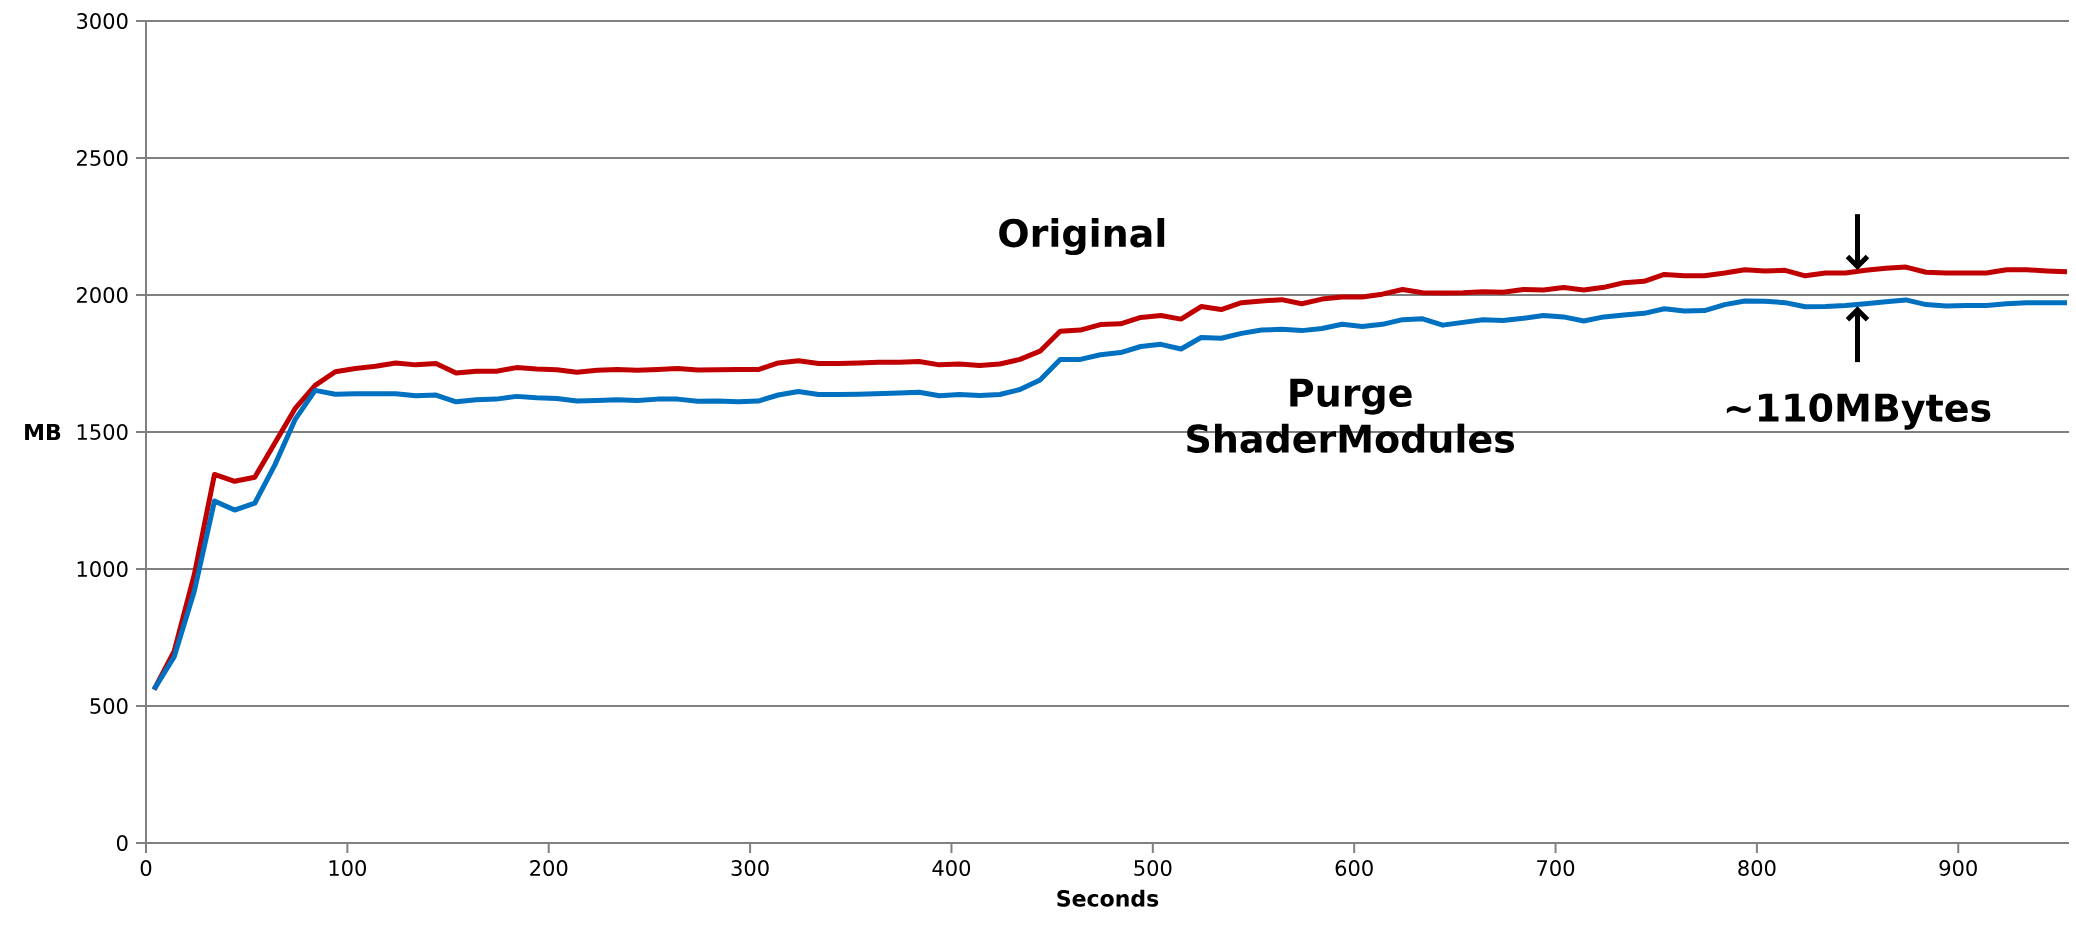 This screenshot has height=933, width=2076. What do you see at coordinates (102, 158) in the screenshot?
I see `y-tick-label: 2500` at bounding box center [102, 158].